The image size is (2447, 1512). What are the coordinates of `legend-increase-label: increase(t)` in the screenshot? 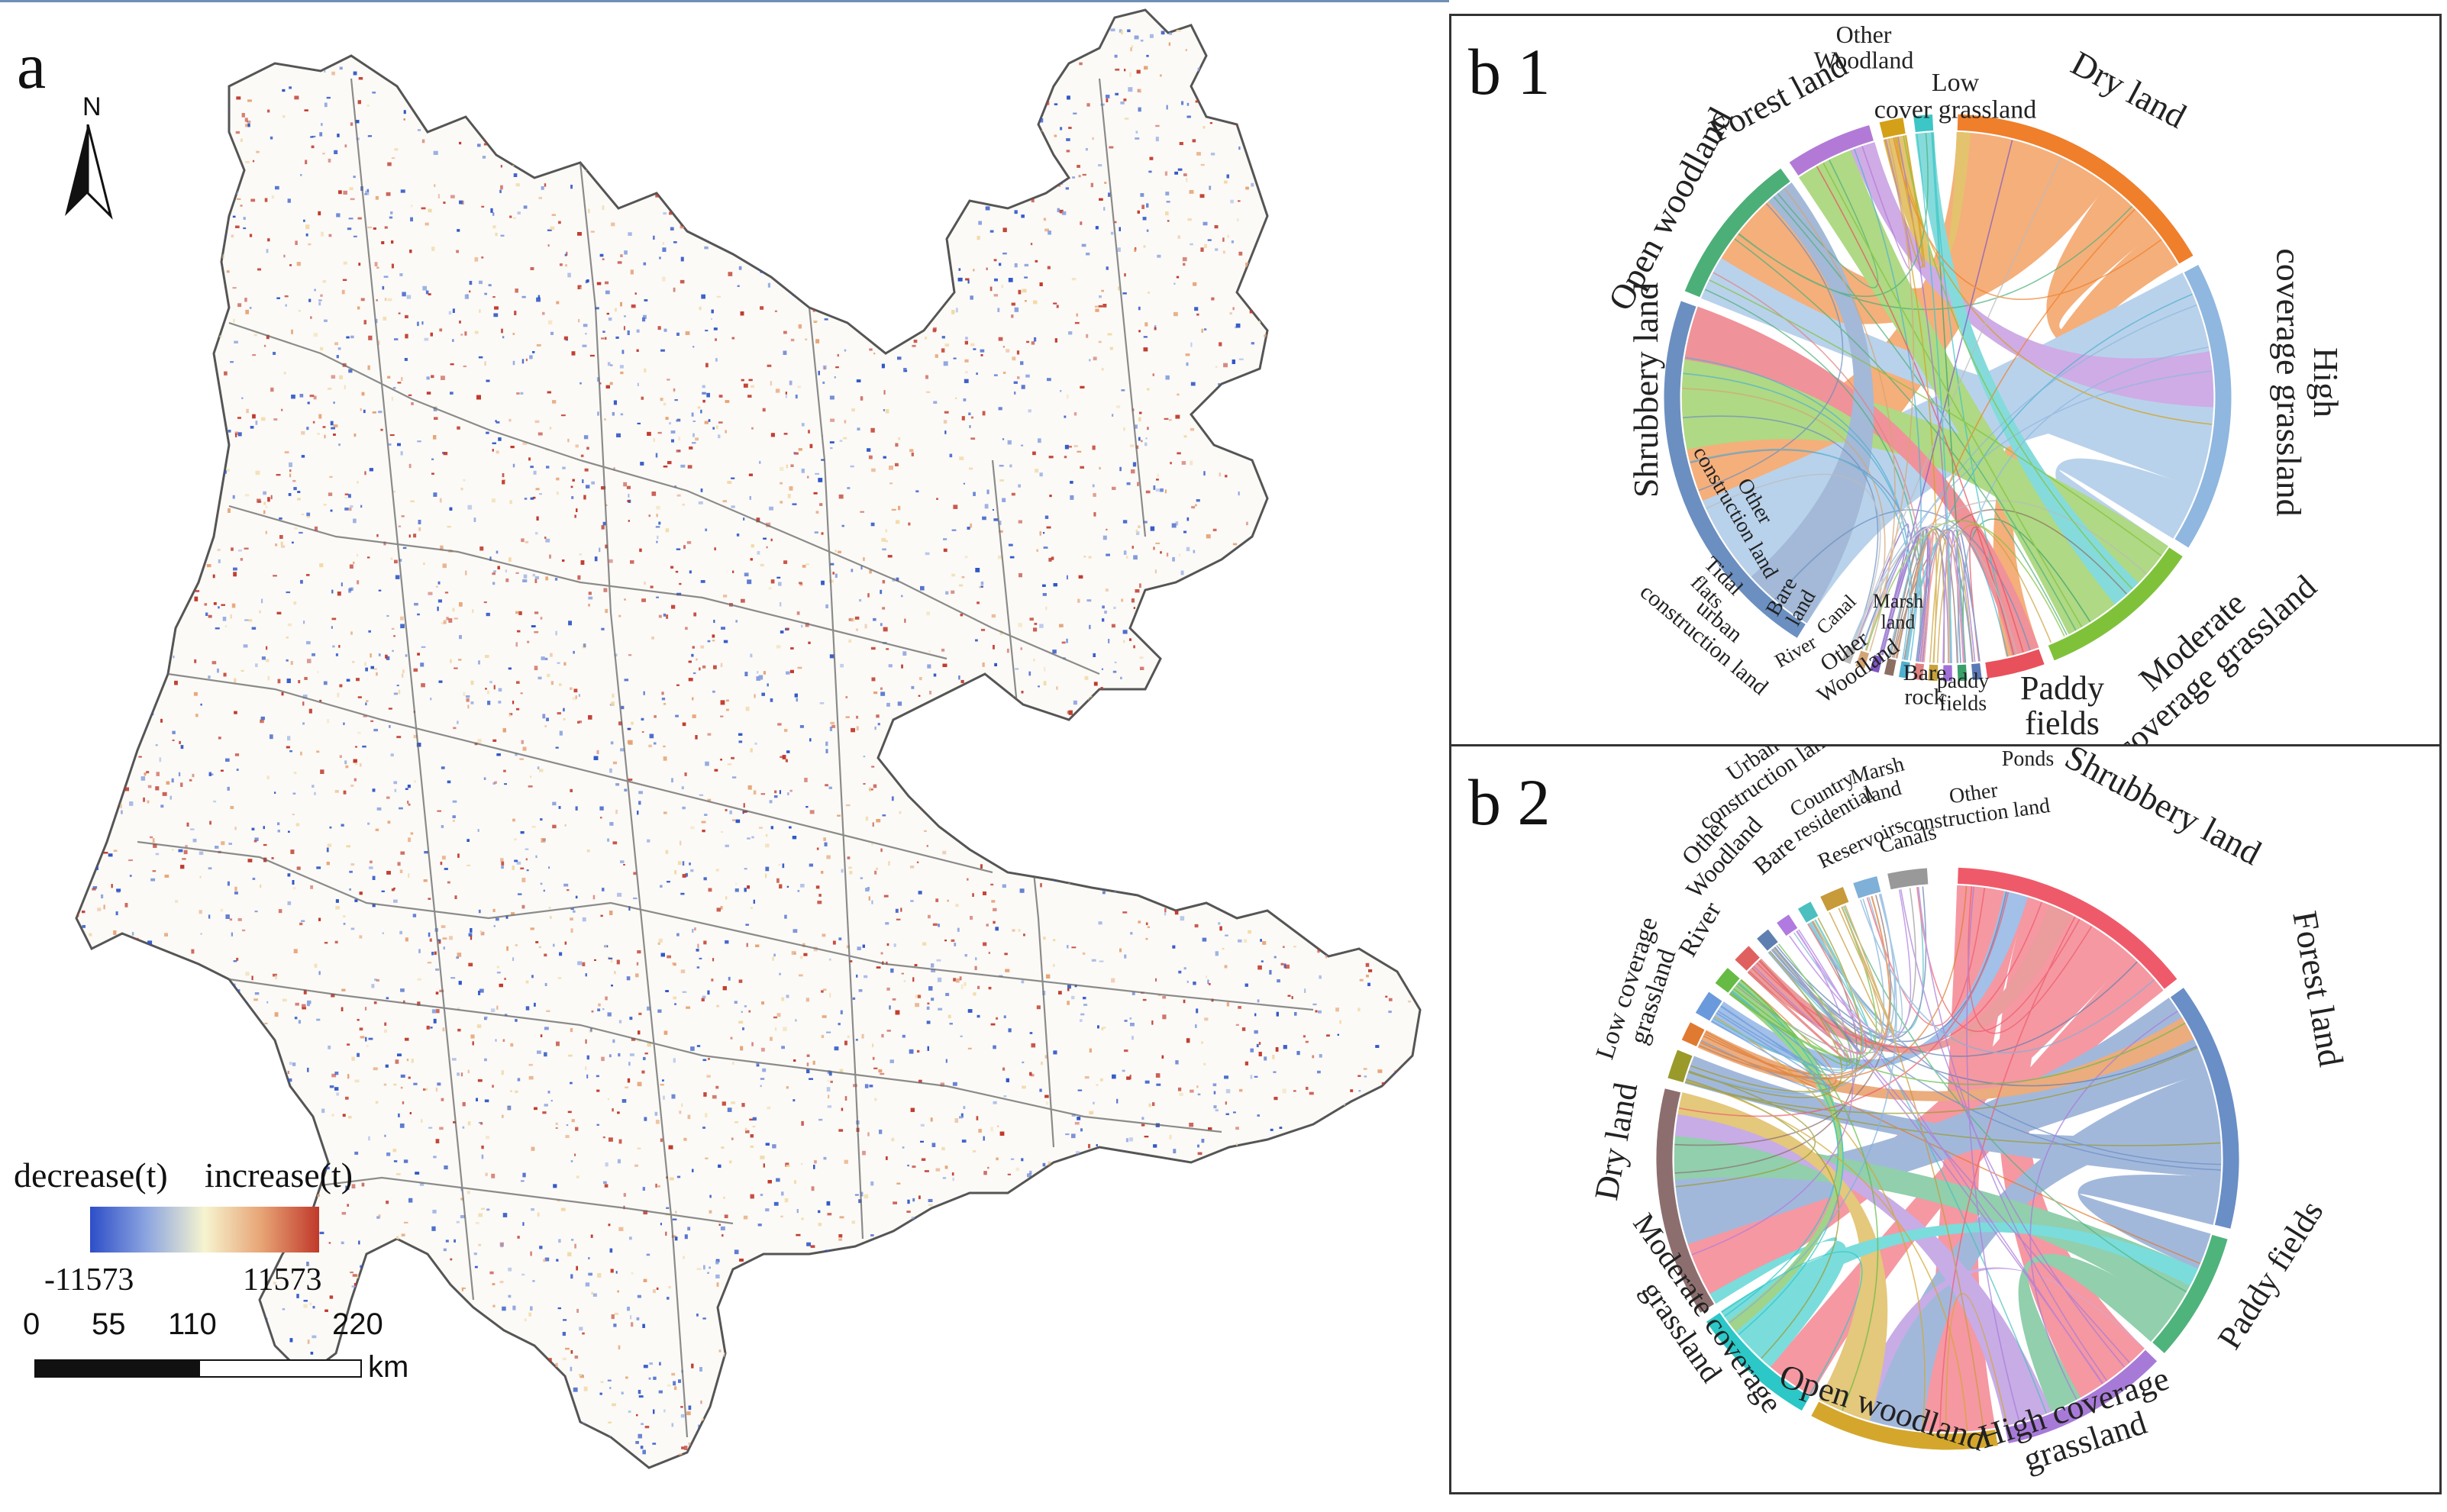 It's located at (279, 1175).